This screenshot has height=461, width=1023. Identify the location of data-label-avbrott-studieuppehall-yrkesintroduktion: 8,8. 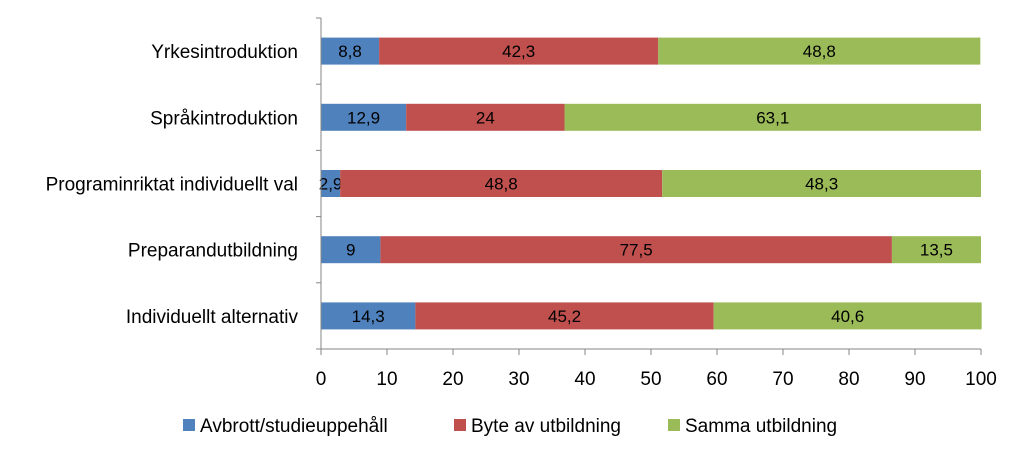
(350, 51).